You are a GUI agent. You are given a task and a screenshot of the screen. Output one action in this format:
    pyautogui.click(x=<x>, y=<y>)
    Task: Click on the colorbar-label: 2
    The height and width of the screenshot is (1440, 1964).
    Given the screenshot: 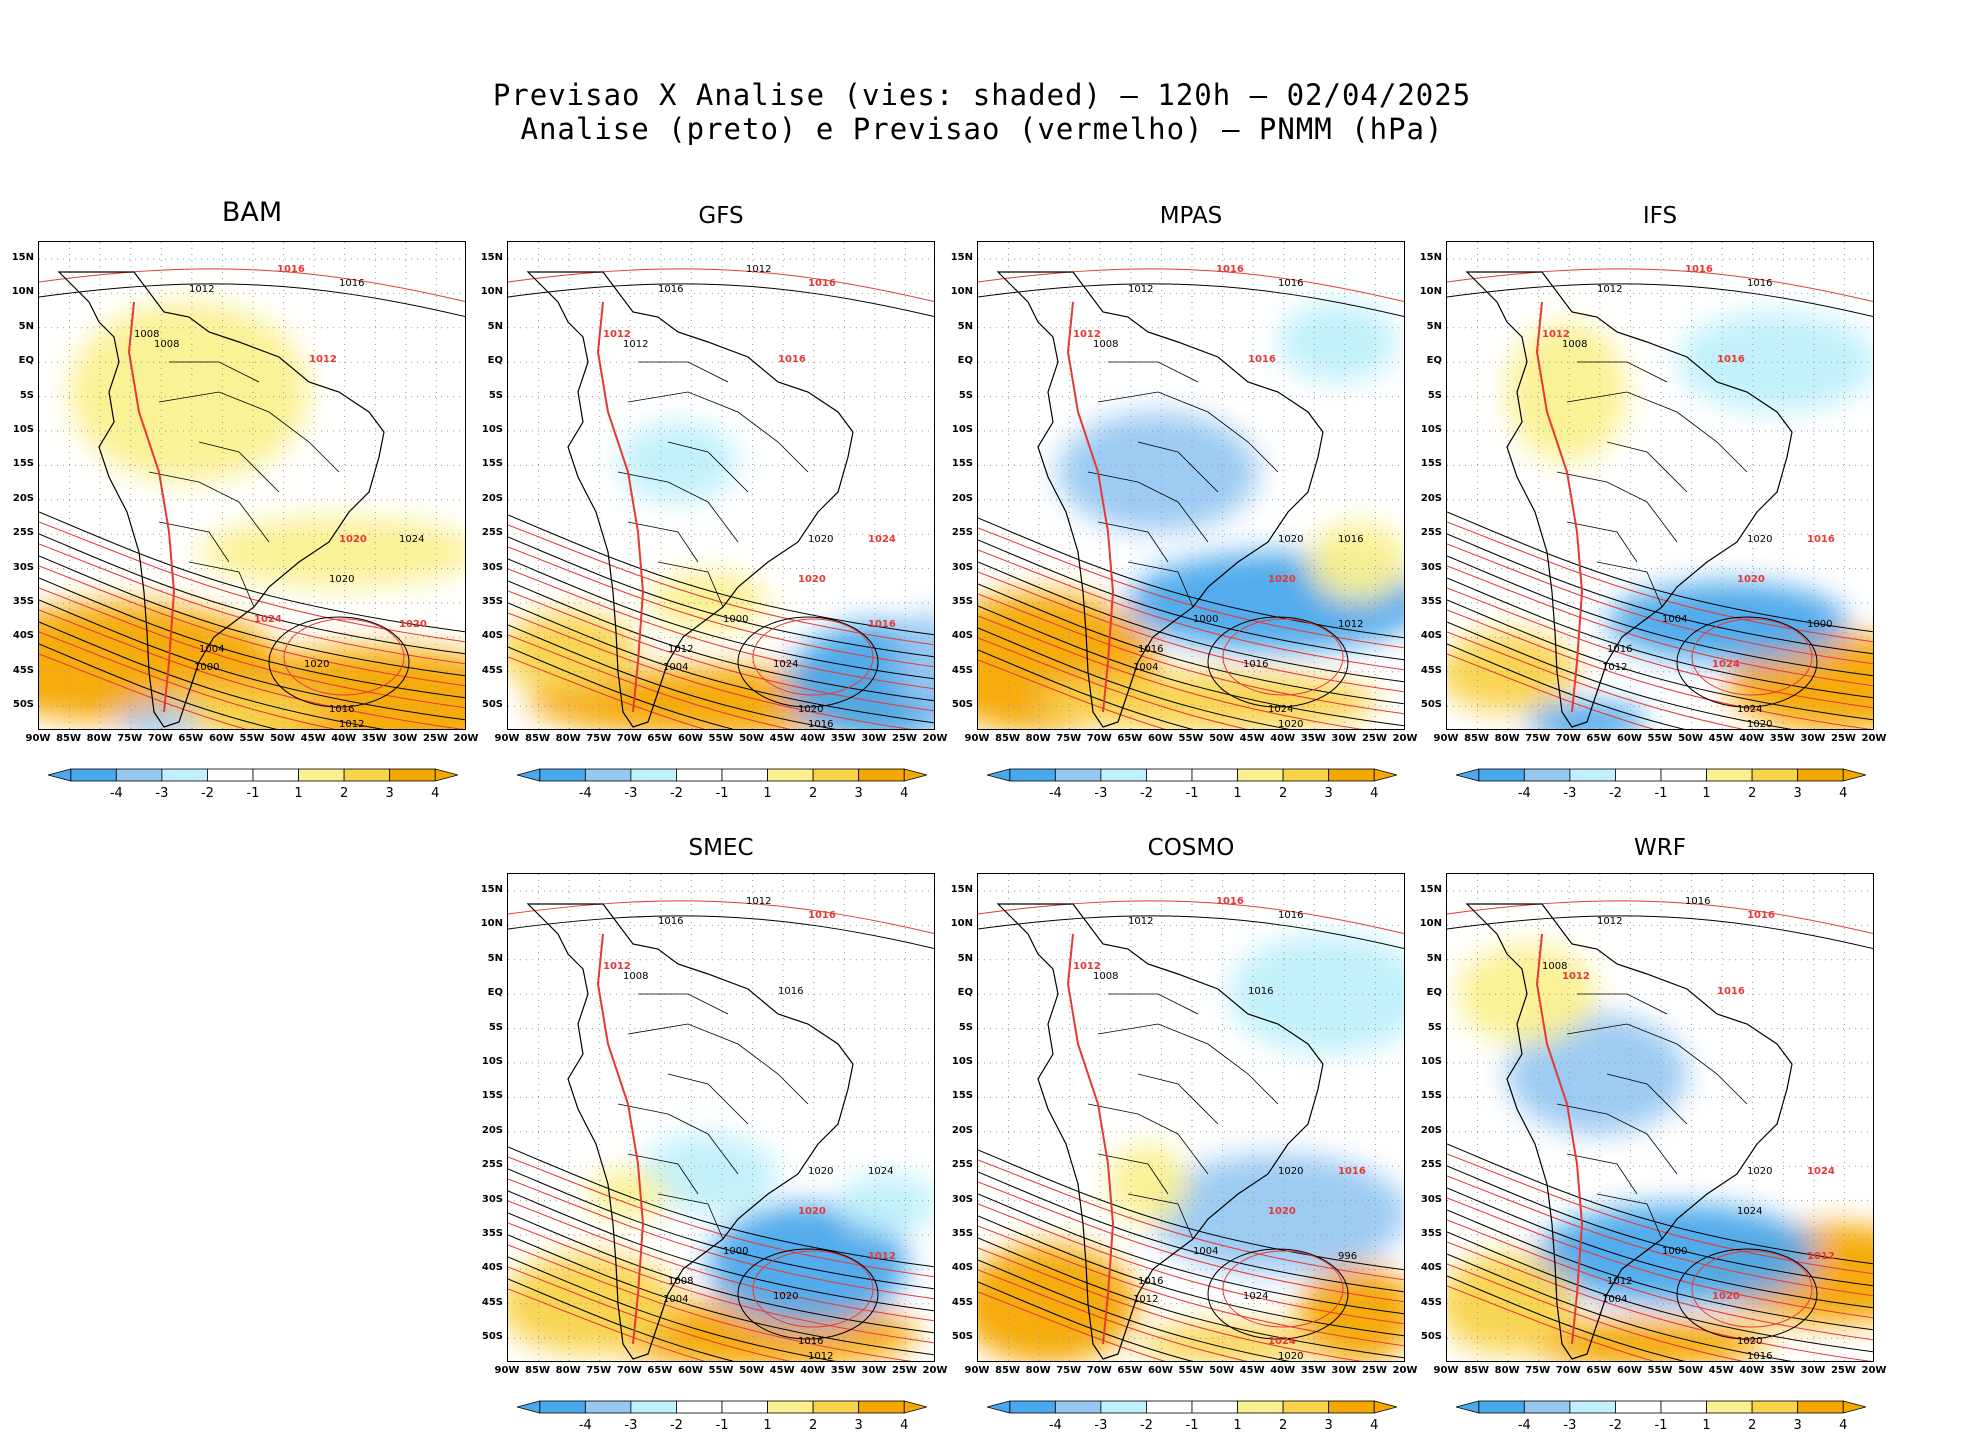 What is the action you would take?
    pyautogui.click(x=813, y=793)
    